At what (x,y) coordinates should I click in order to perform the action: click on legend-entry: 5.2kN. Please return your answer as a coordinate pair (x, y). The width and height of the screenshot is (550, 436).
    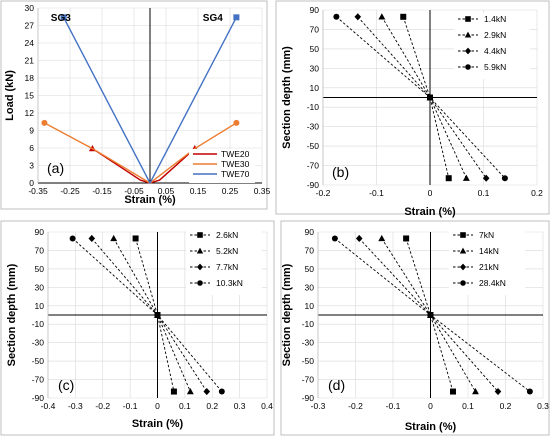
    Looking at the image, I should click on (227, 251).